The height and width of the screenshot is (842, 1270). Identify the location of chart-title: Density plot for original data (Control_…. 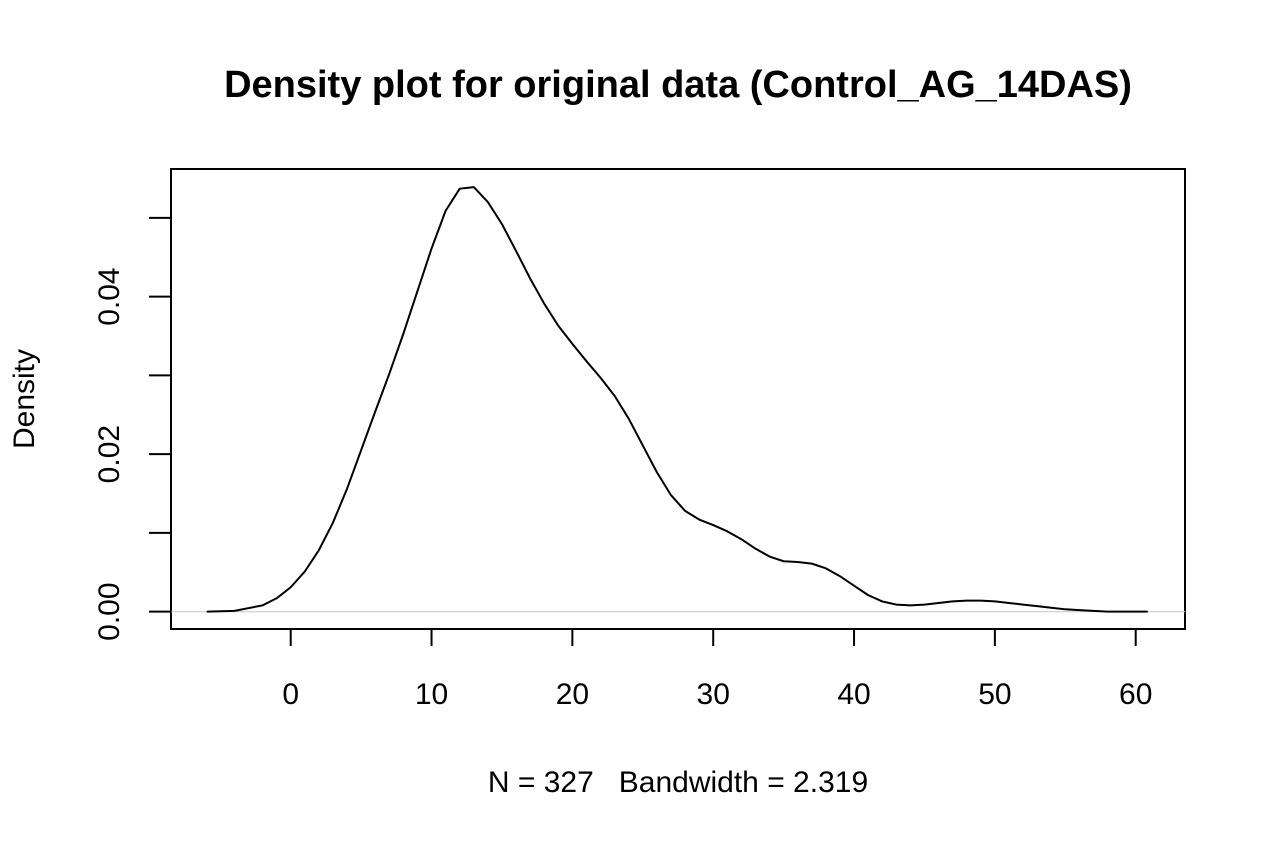
(678, 85).